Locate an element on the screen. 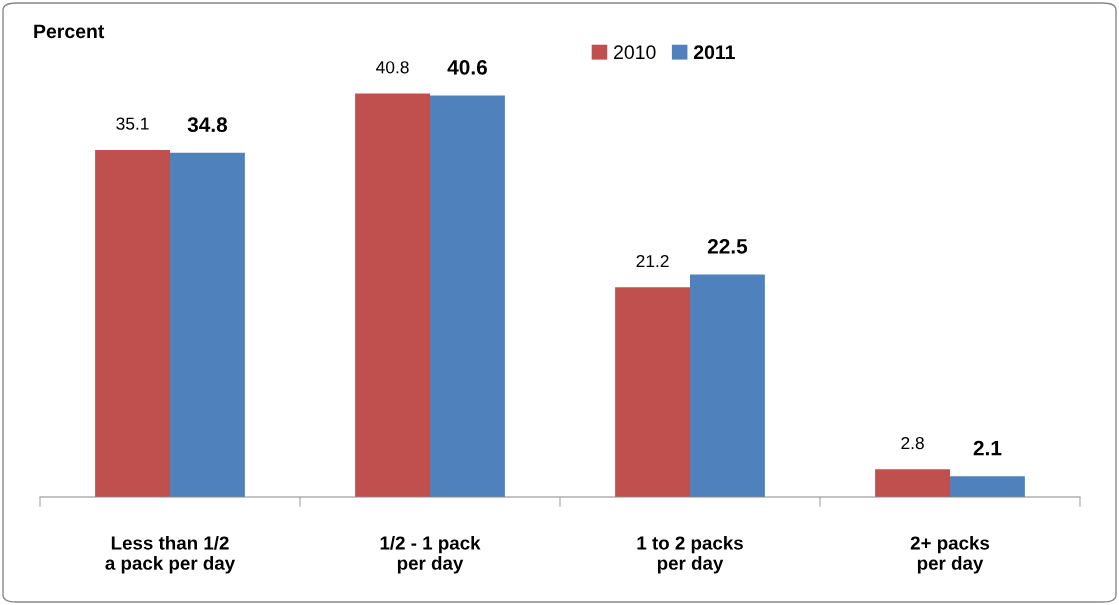 The height and width of the screenshot is (605, 1119). x-tick-label: 1/2 - 1 pack per day is located at coordinates (430, 554).